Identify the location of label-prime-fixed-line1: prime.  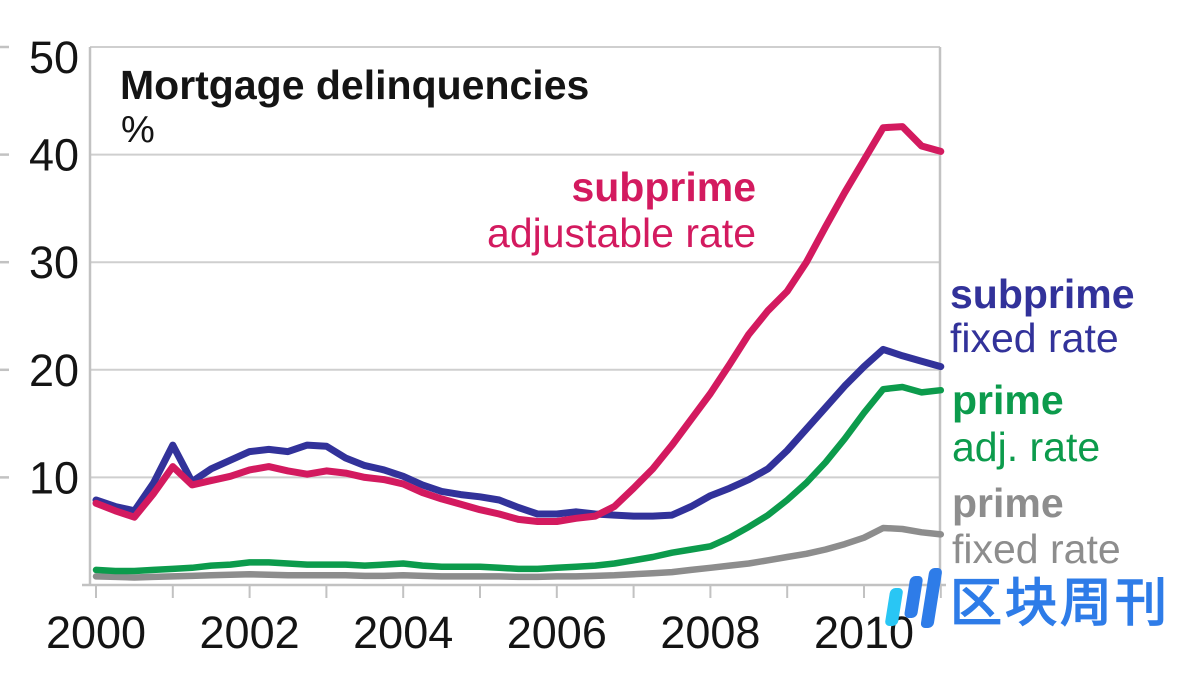
(1008, 503).